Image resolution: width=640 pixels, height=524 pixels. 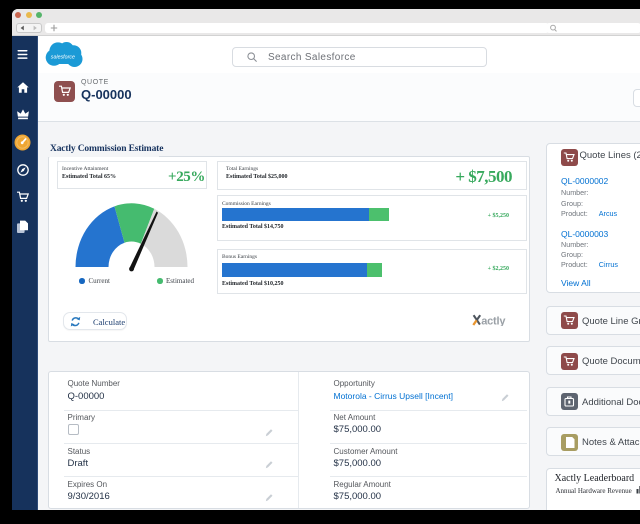 I want to click on svg-text: salesforce, so click(x=63, y=57).